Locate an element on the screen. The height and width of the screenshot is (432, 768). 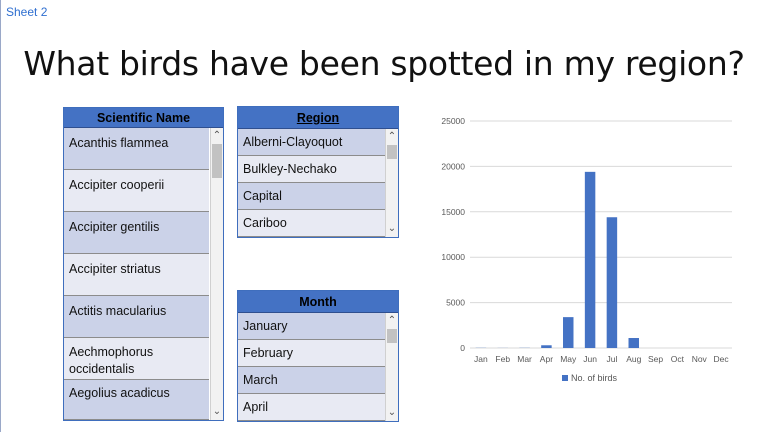
bar-jul is located at coordinates (612, 282).